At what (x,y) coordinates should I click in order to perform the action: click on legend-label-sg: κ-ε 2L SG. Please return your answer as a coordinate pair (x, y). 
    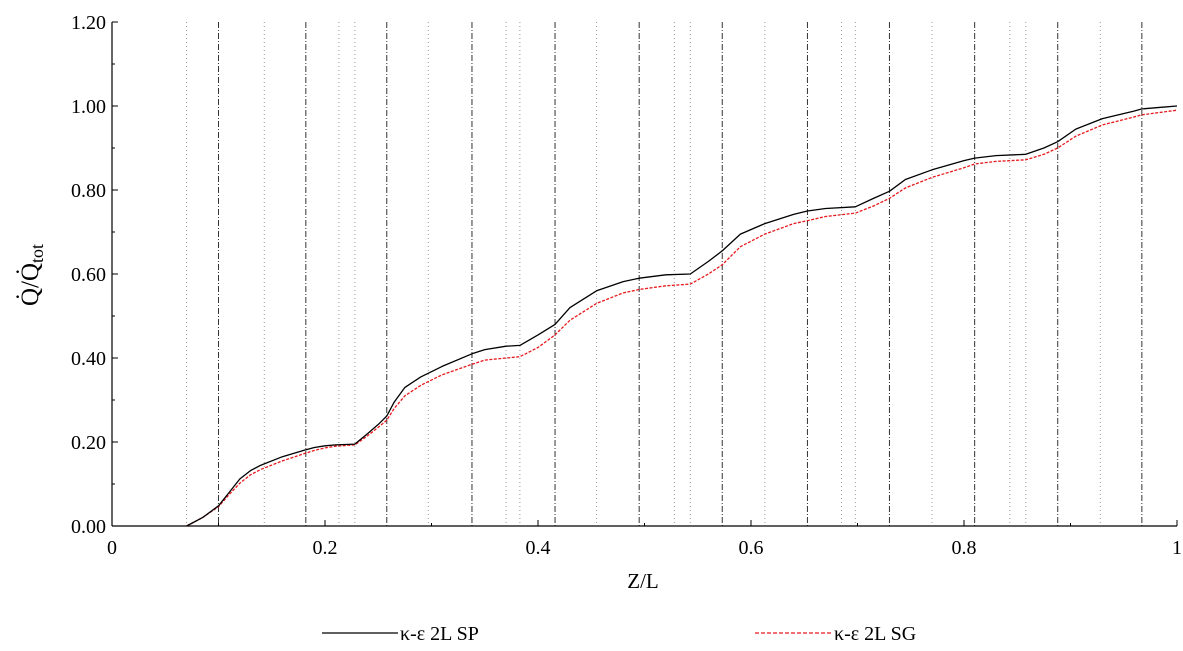
    Looking at the image, I should click on (875, 634).